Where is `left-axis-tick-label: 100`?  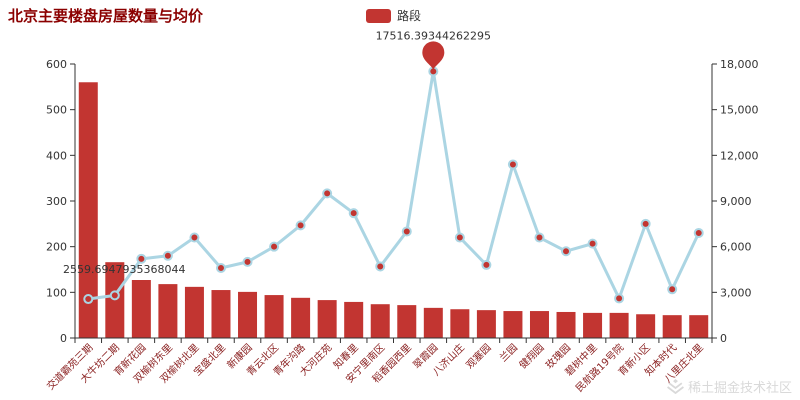 left-axis-tick-label: 100 is located at coordinates (56, 292).